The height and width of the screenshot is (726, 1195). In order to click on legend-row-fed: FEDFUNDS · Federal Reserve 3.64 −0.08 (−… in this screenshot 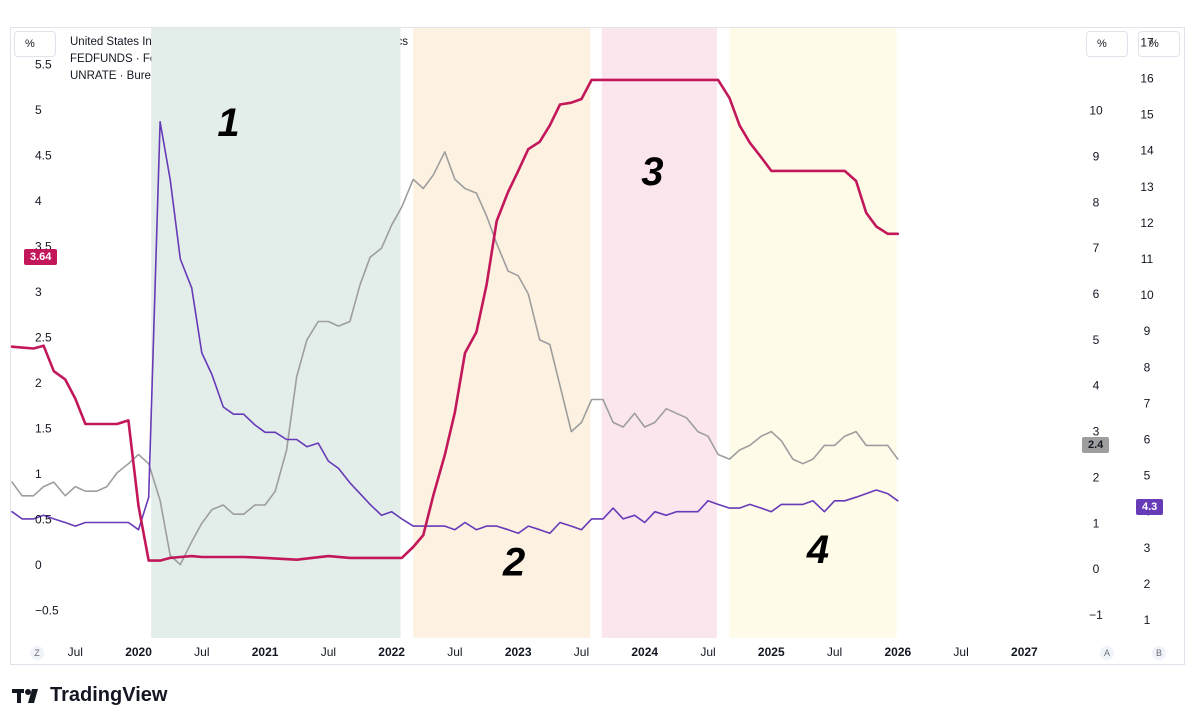, I will do `click(206, 59)`.